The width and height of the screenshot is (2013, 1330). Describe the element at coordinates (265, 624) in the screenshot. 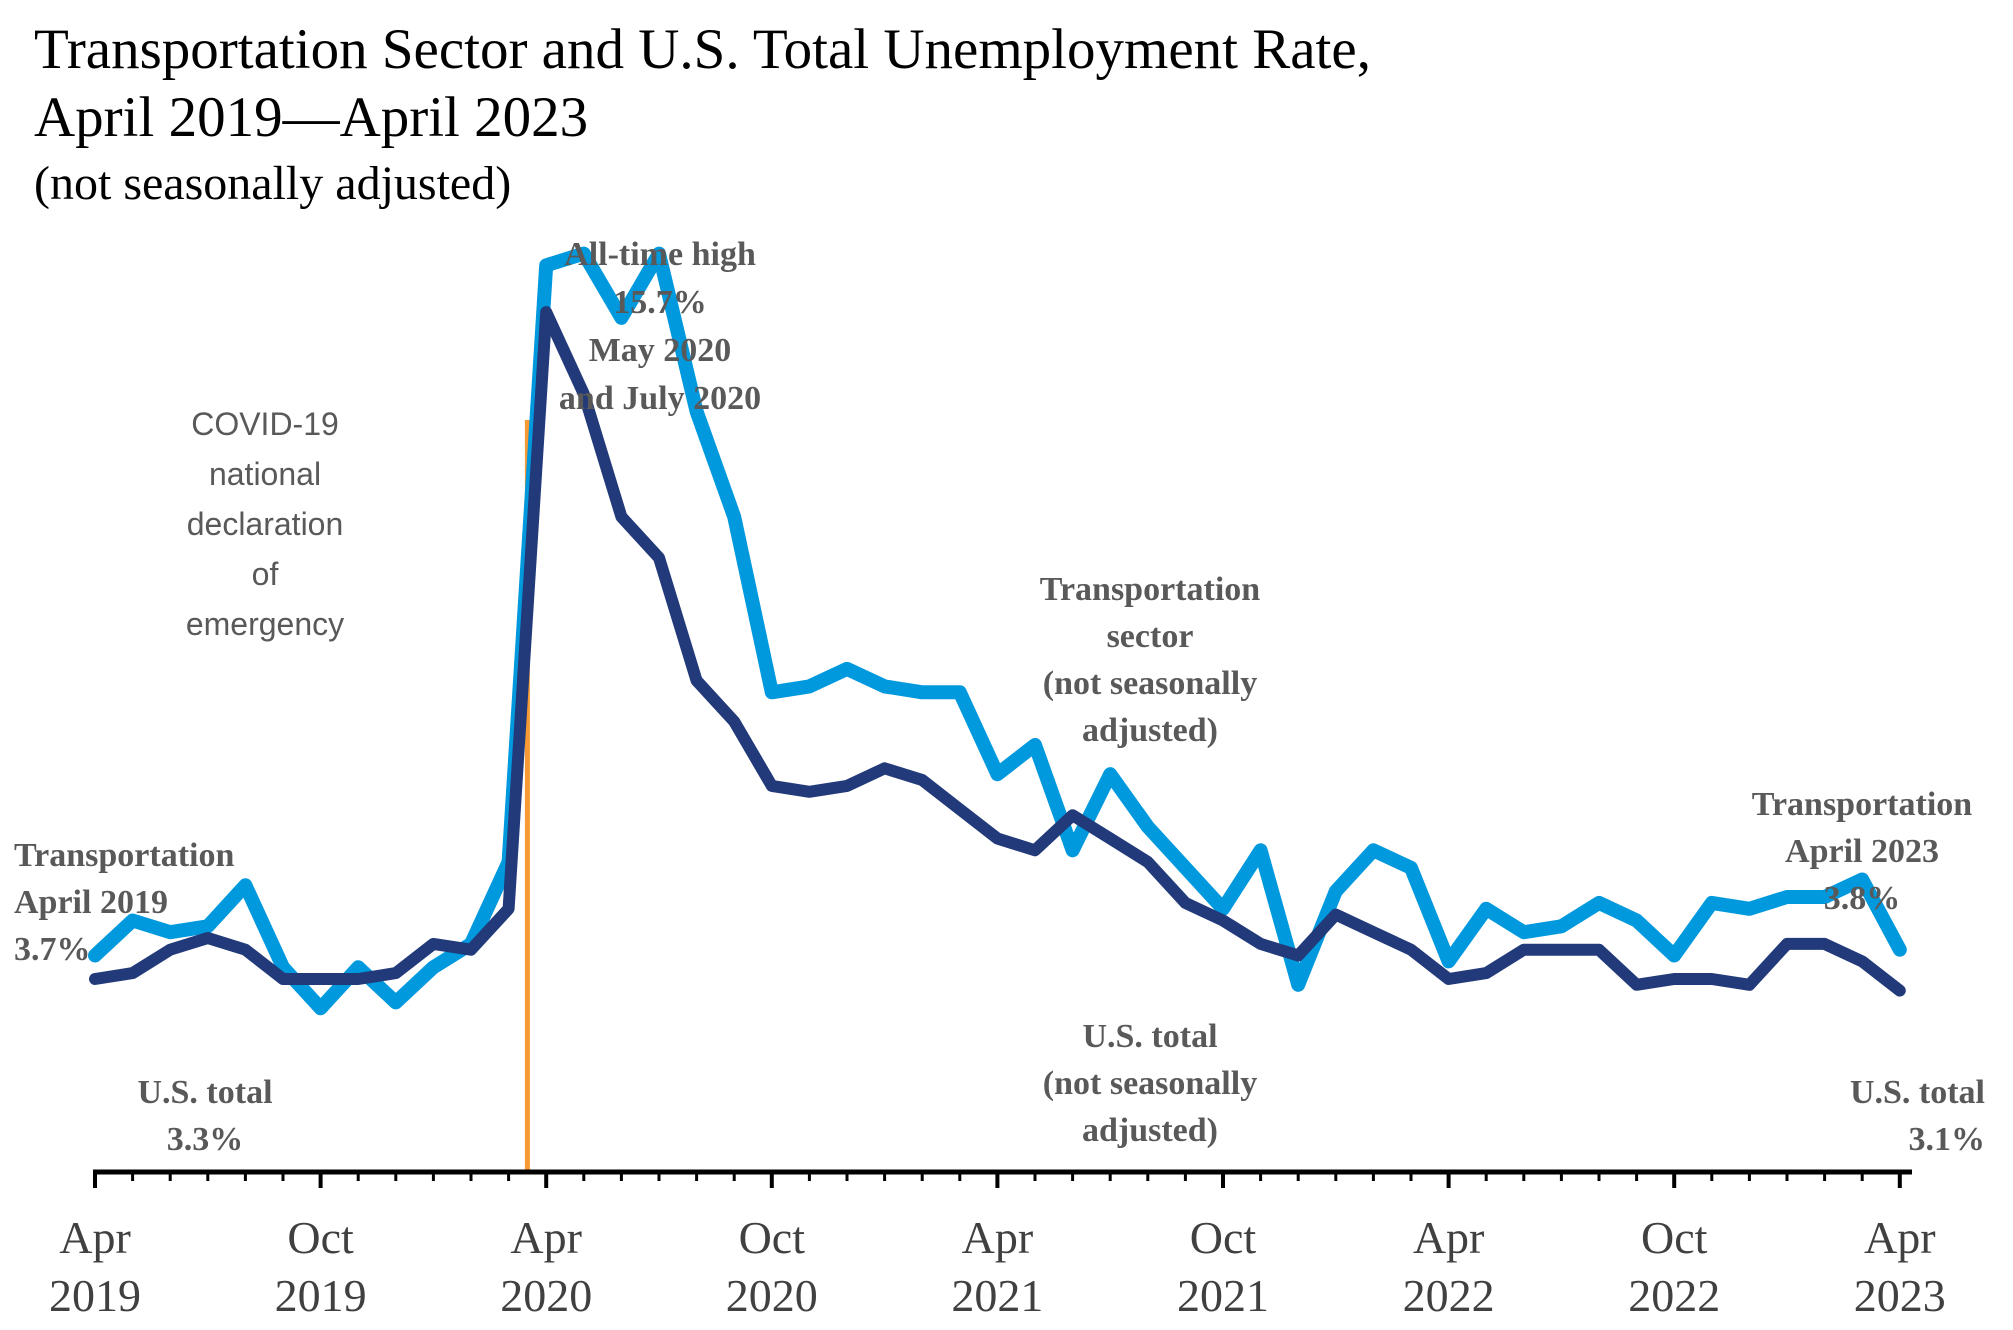

I see `annotation-covid: emergency` at that location.